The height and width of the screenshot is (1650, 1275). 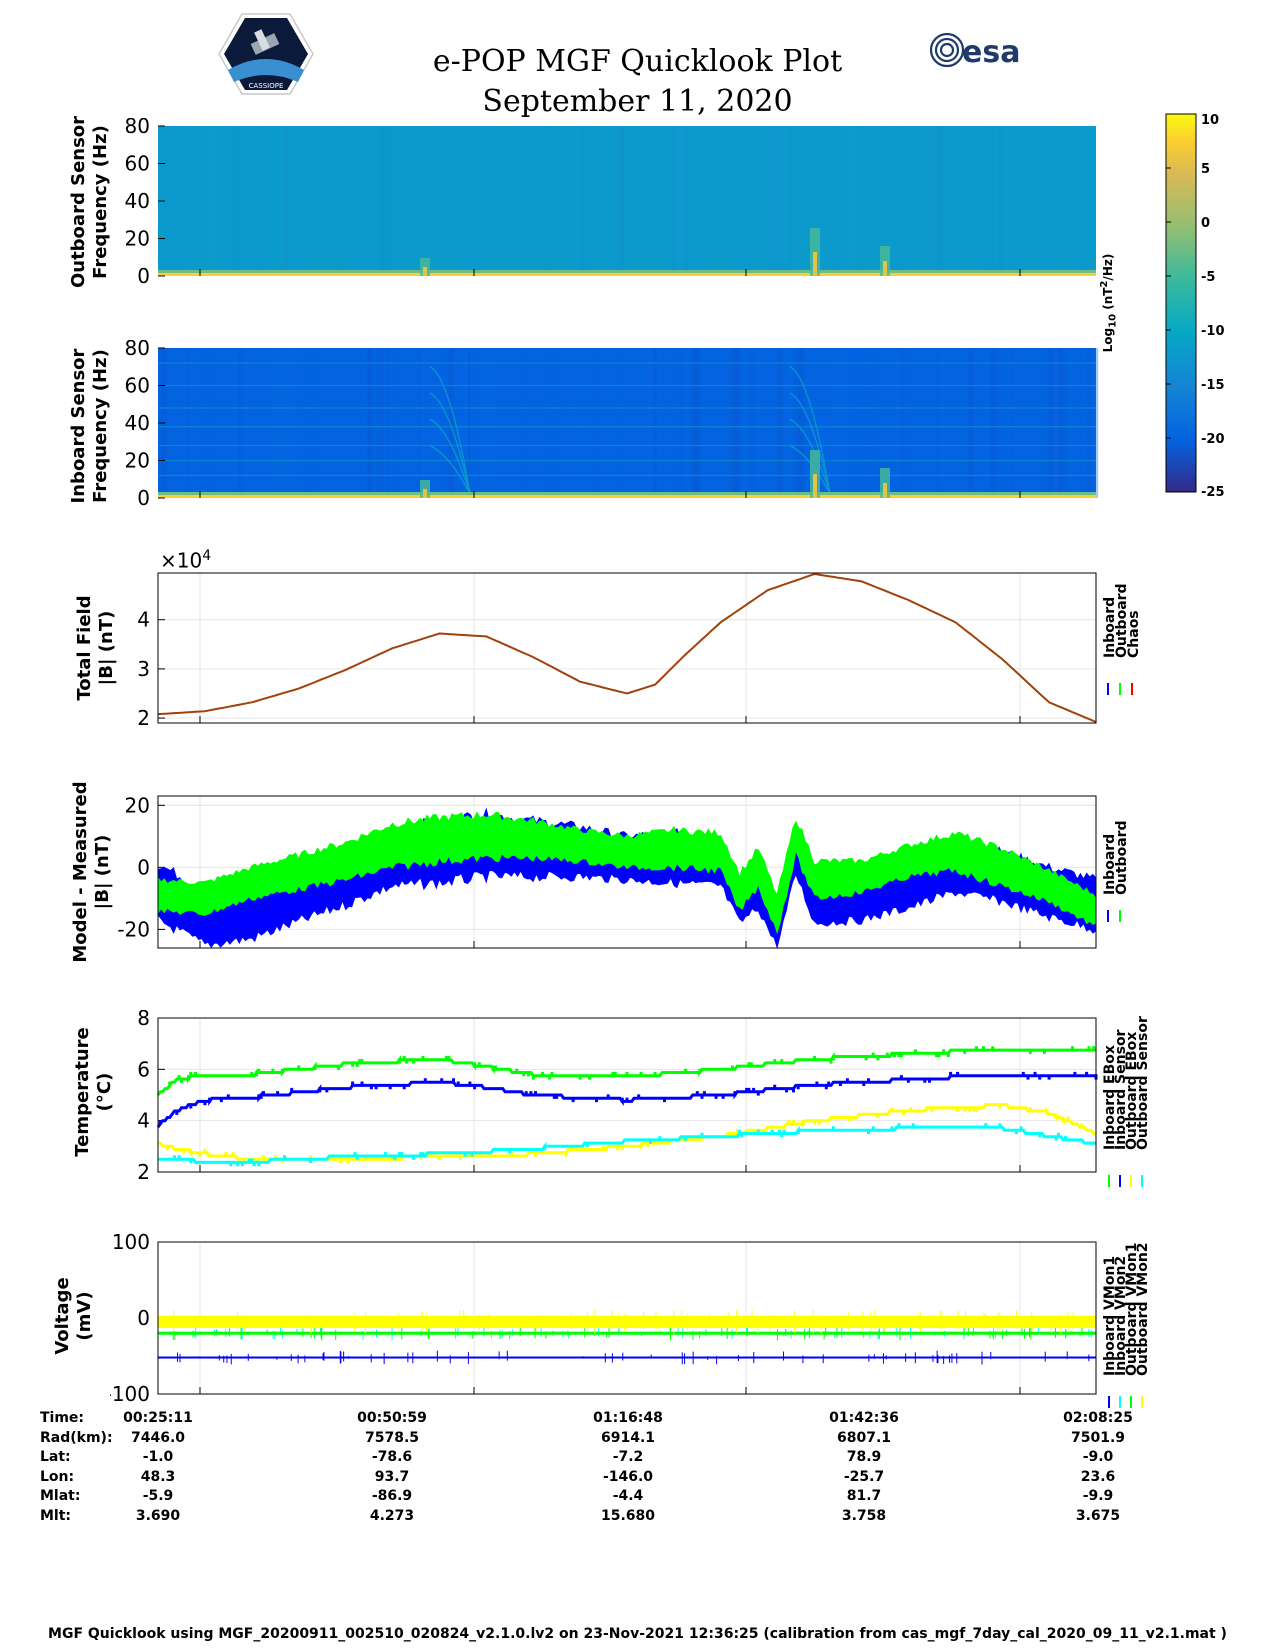 I want to click on voltage-legend-label: Inboard VMon2, so click(x=1121, y=1316).